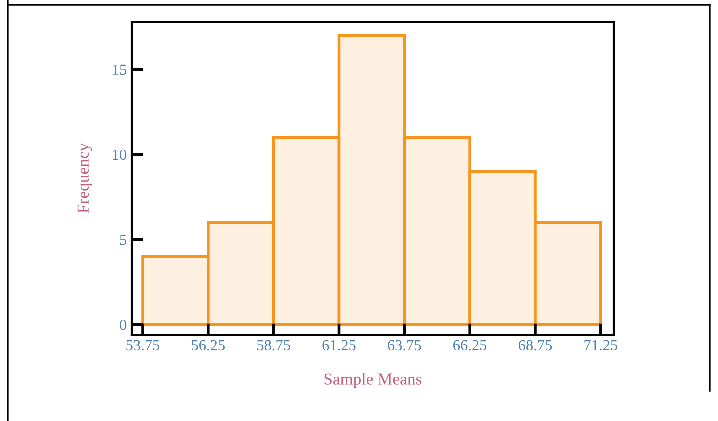  I want to click on x-tick-label: 61.25, so click(339, 345).